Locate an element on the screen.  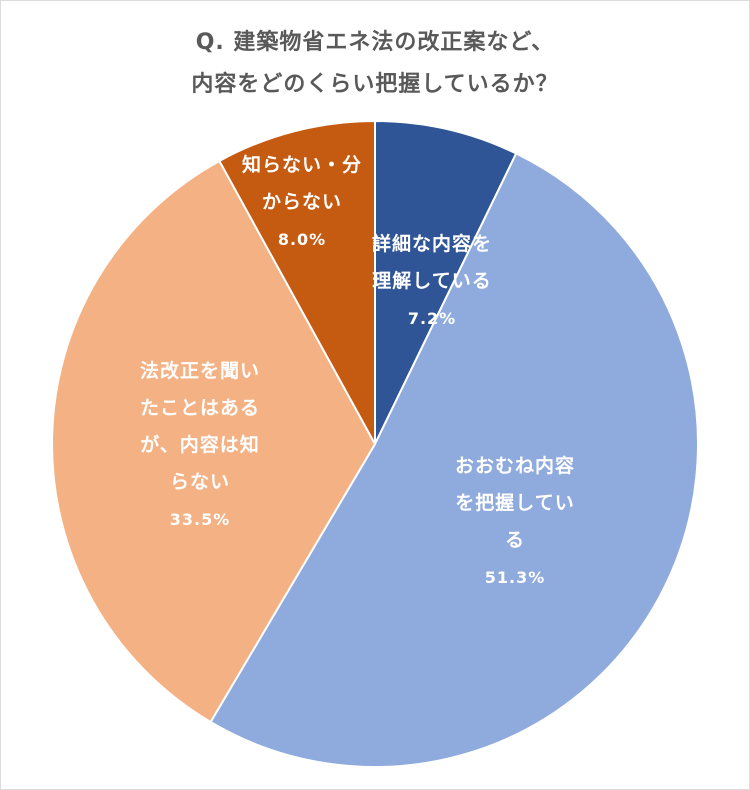
label-detail-line-2: 理解している is located at coordinates (432, 281).